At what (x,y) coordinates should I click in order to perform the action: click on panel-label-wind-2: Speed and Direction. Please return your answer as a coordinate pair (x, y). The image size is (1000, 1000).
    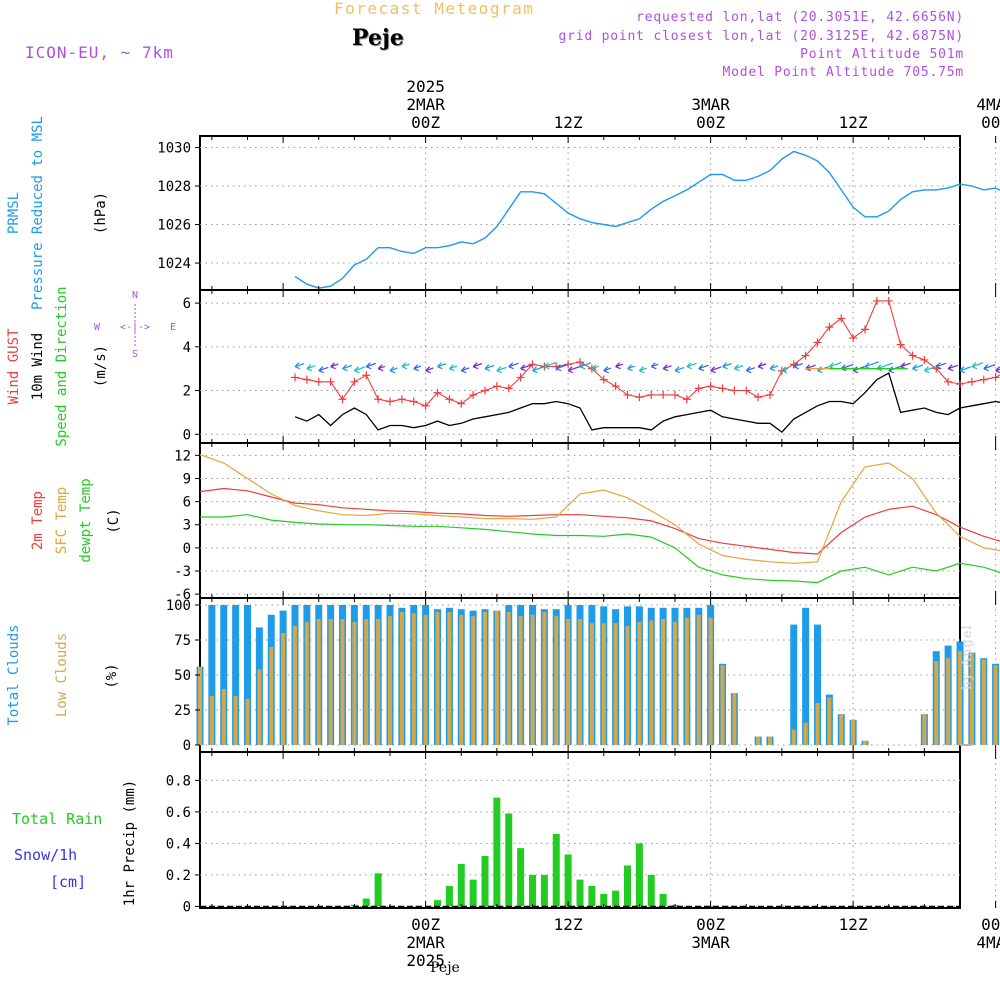
    Looking at the image, I should click on (62, 366).